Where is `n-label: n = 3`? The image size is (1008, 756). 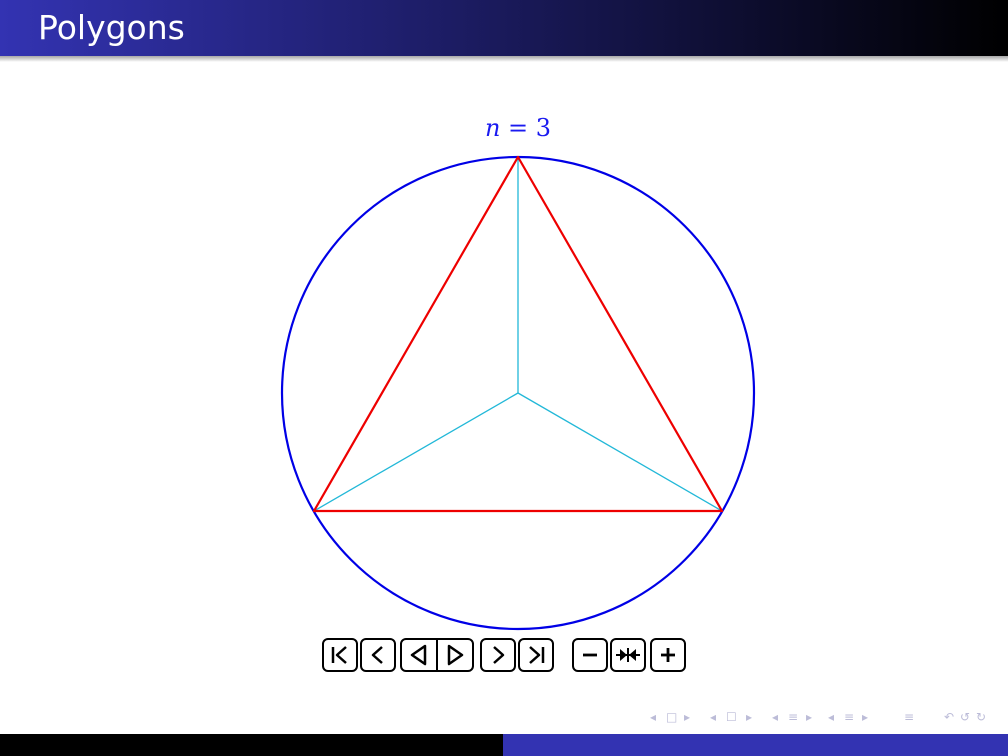 n-label: n = 3 is located at coordinates (518, 128).